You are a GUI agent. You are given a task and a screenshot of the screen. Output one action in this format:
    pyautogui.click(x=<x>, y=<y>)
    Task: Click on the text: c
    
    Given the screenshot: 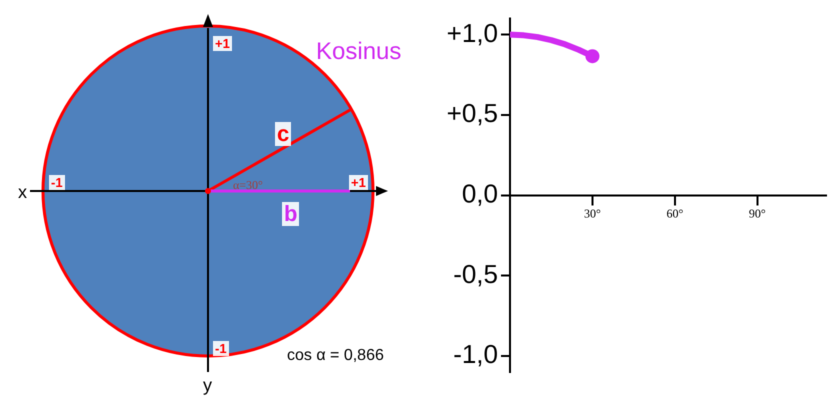 What is the action you would take?
    pyautogui.click(x=283, y=133)
    